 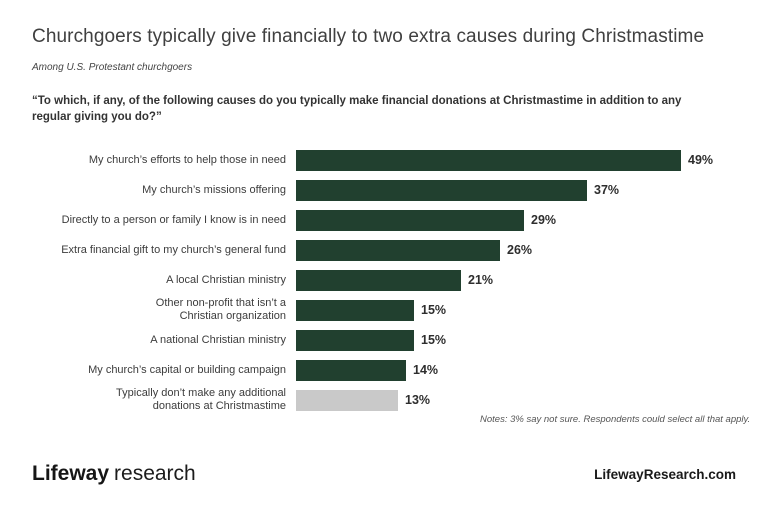 I want to click on chart-row: A local Christian ministry 21%, so click(x=384, y=280).